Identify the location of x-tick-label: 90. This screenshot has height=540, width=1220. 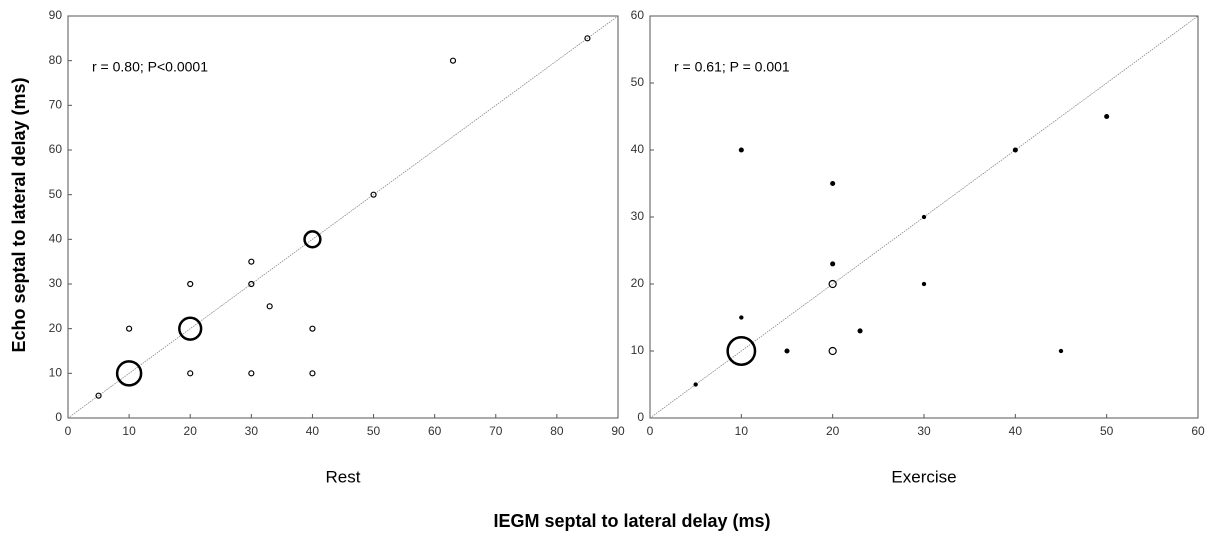
(618, 431).